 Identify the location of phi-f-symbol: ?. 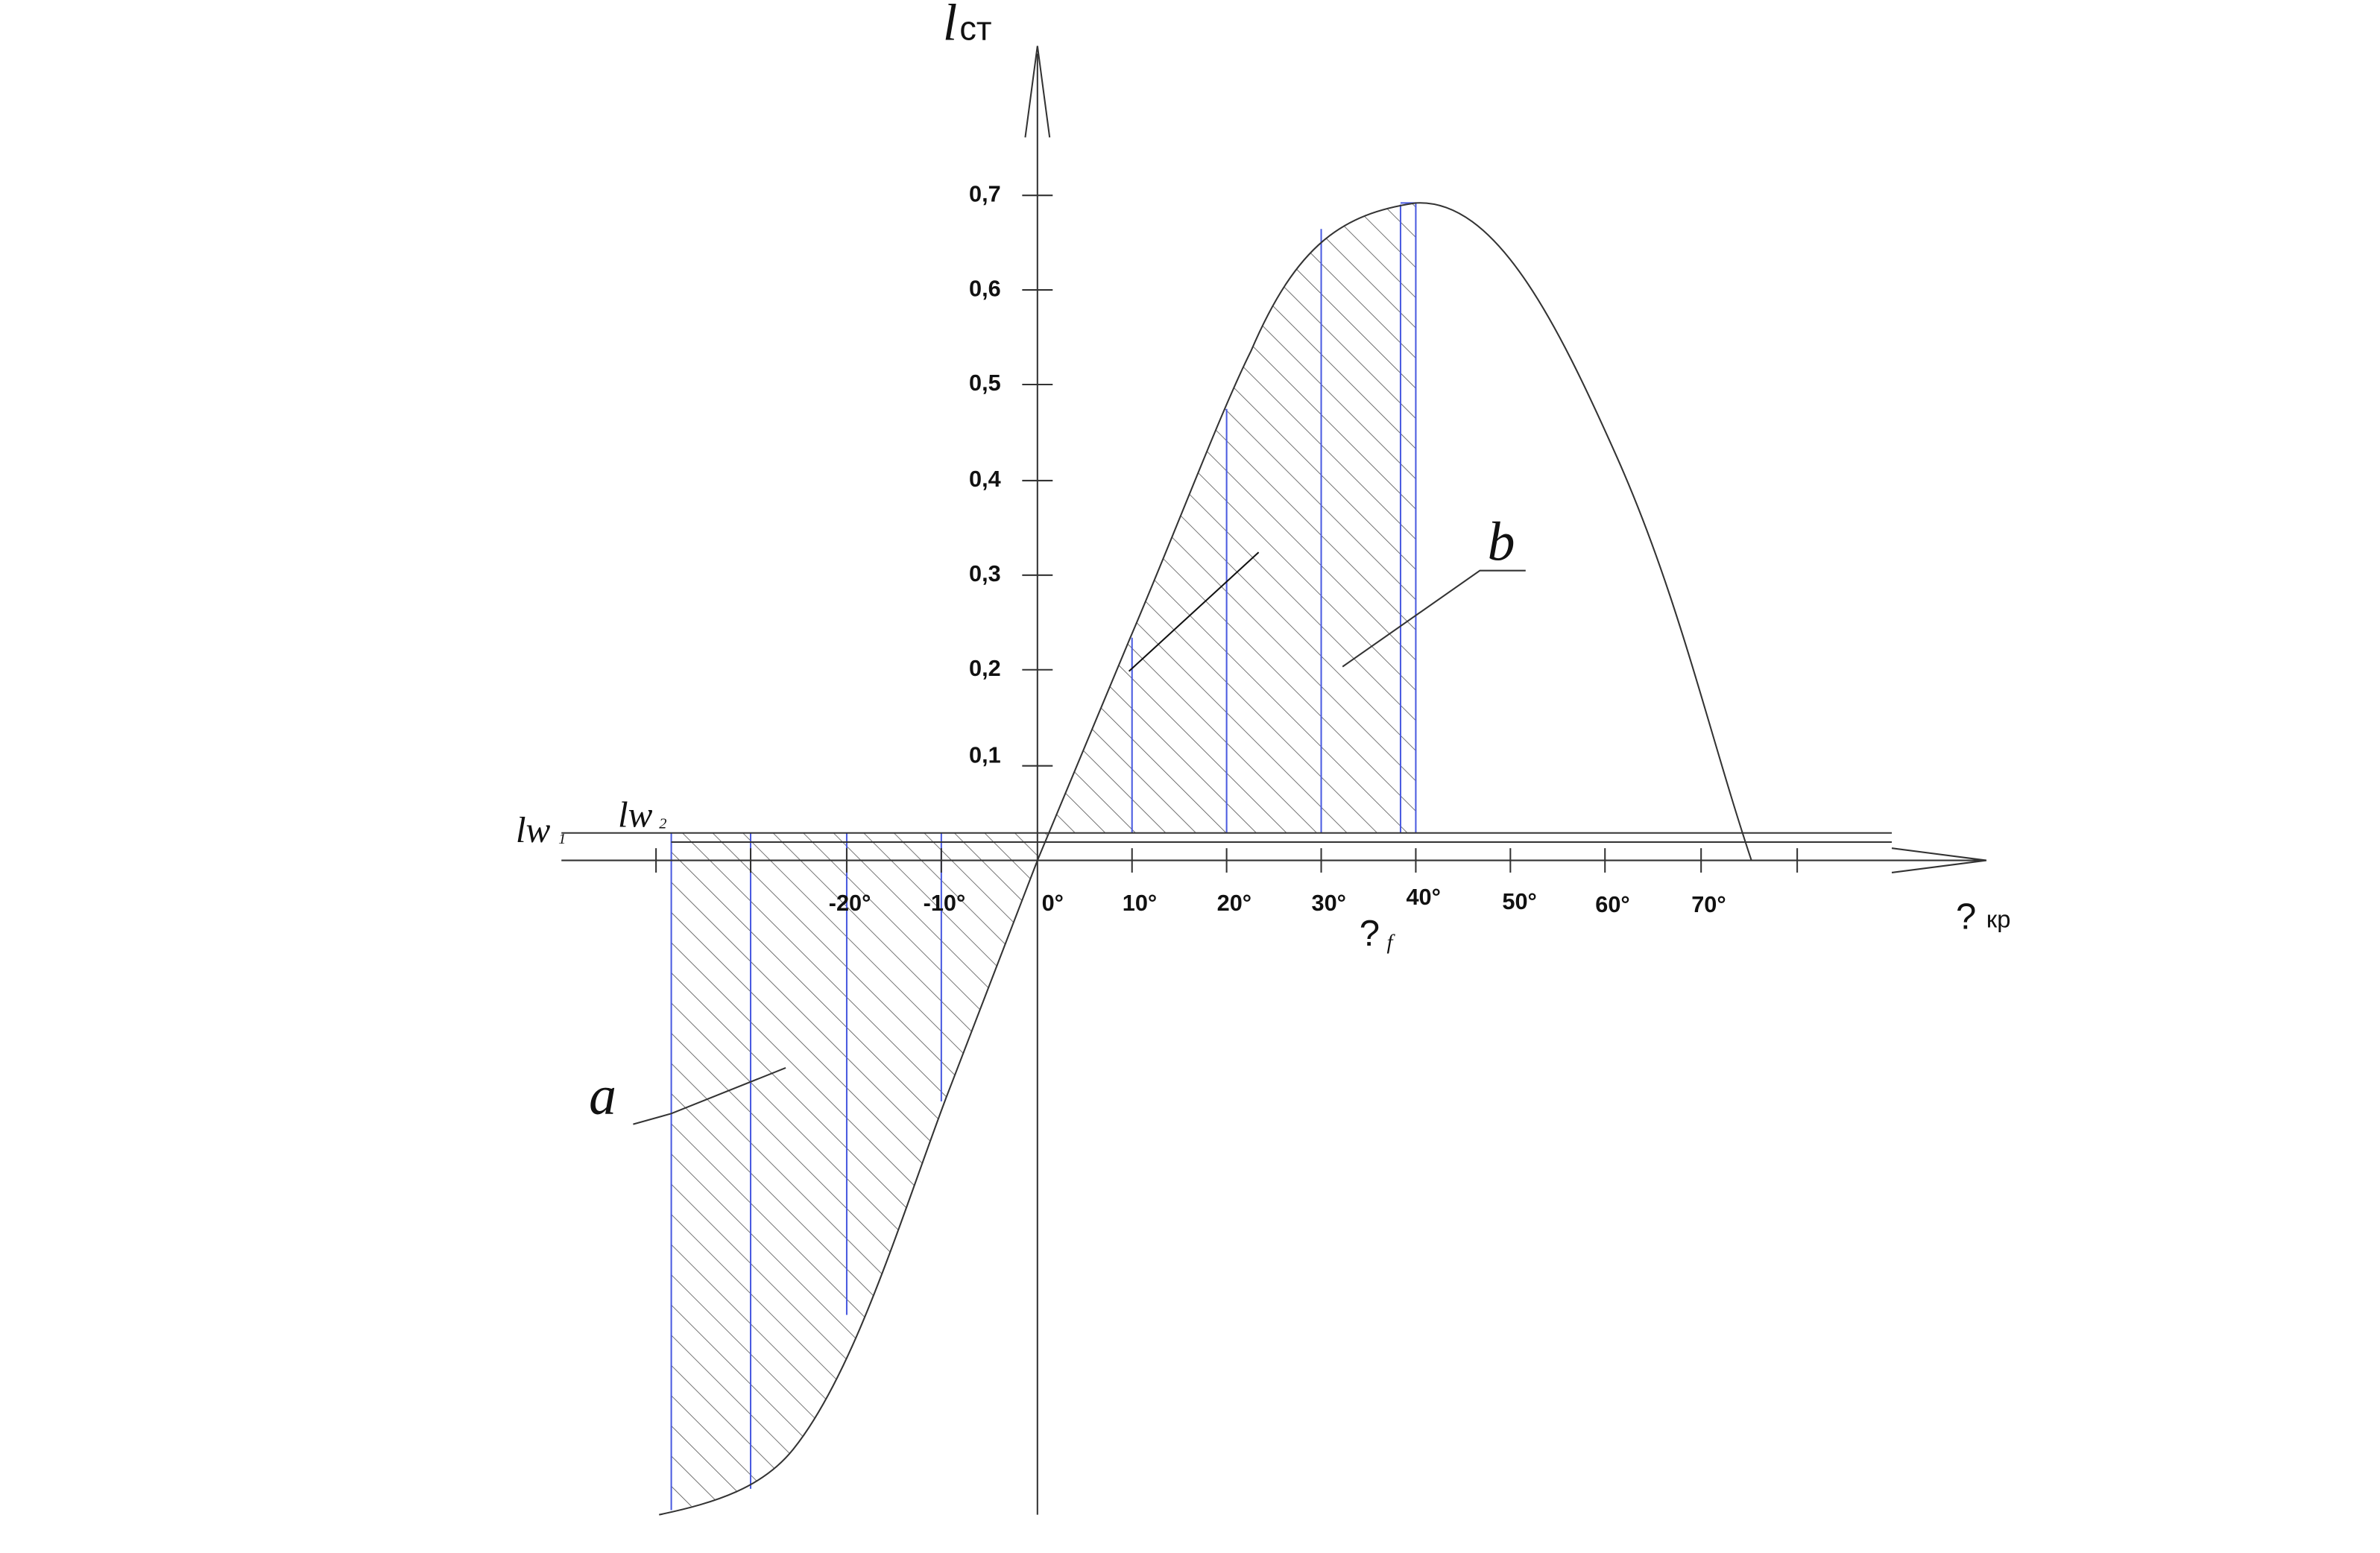
(1370, 934).